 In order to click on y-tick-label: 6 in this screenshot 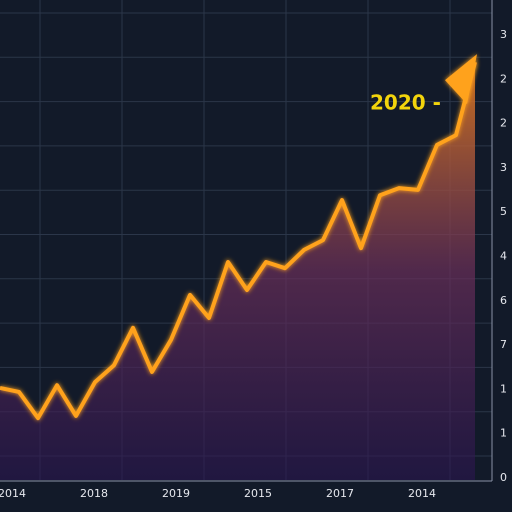, I will do `click(503, 300)`.